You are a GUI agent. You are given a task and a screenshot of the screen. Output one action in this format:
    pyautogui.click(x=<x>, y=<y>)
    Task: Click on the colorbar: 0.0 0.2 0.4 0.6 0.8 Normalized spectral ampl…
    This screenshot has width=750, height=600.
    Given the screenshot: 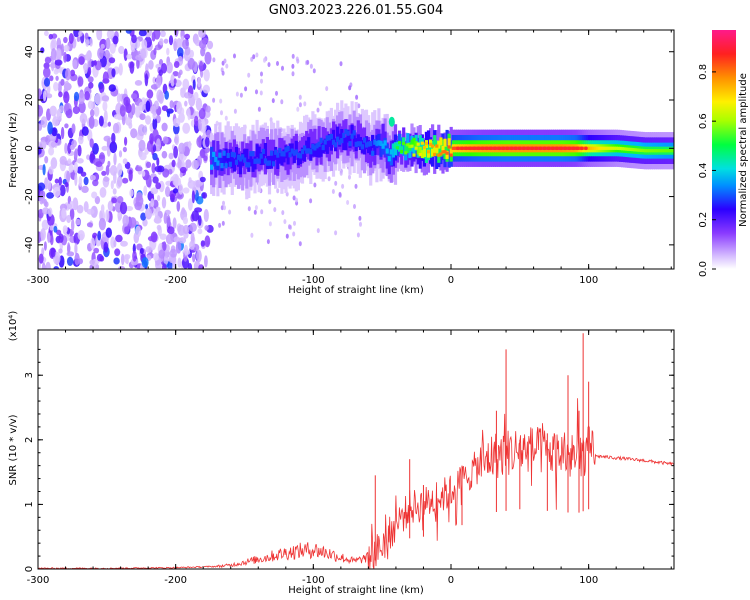 What is the action you would take?
    pyautogui.click(x=723, y=153)
    